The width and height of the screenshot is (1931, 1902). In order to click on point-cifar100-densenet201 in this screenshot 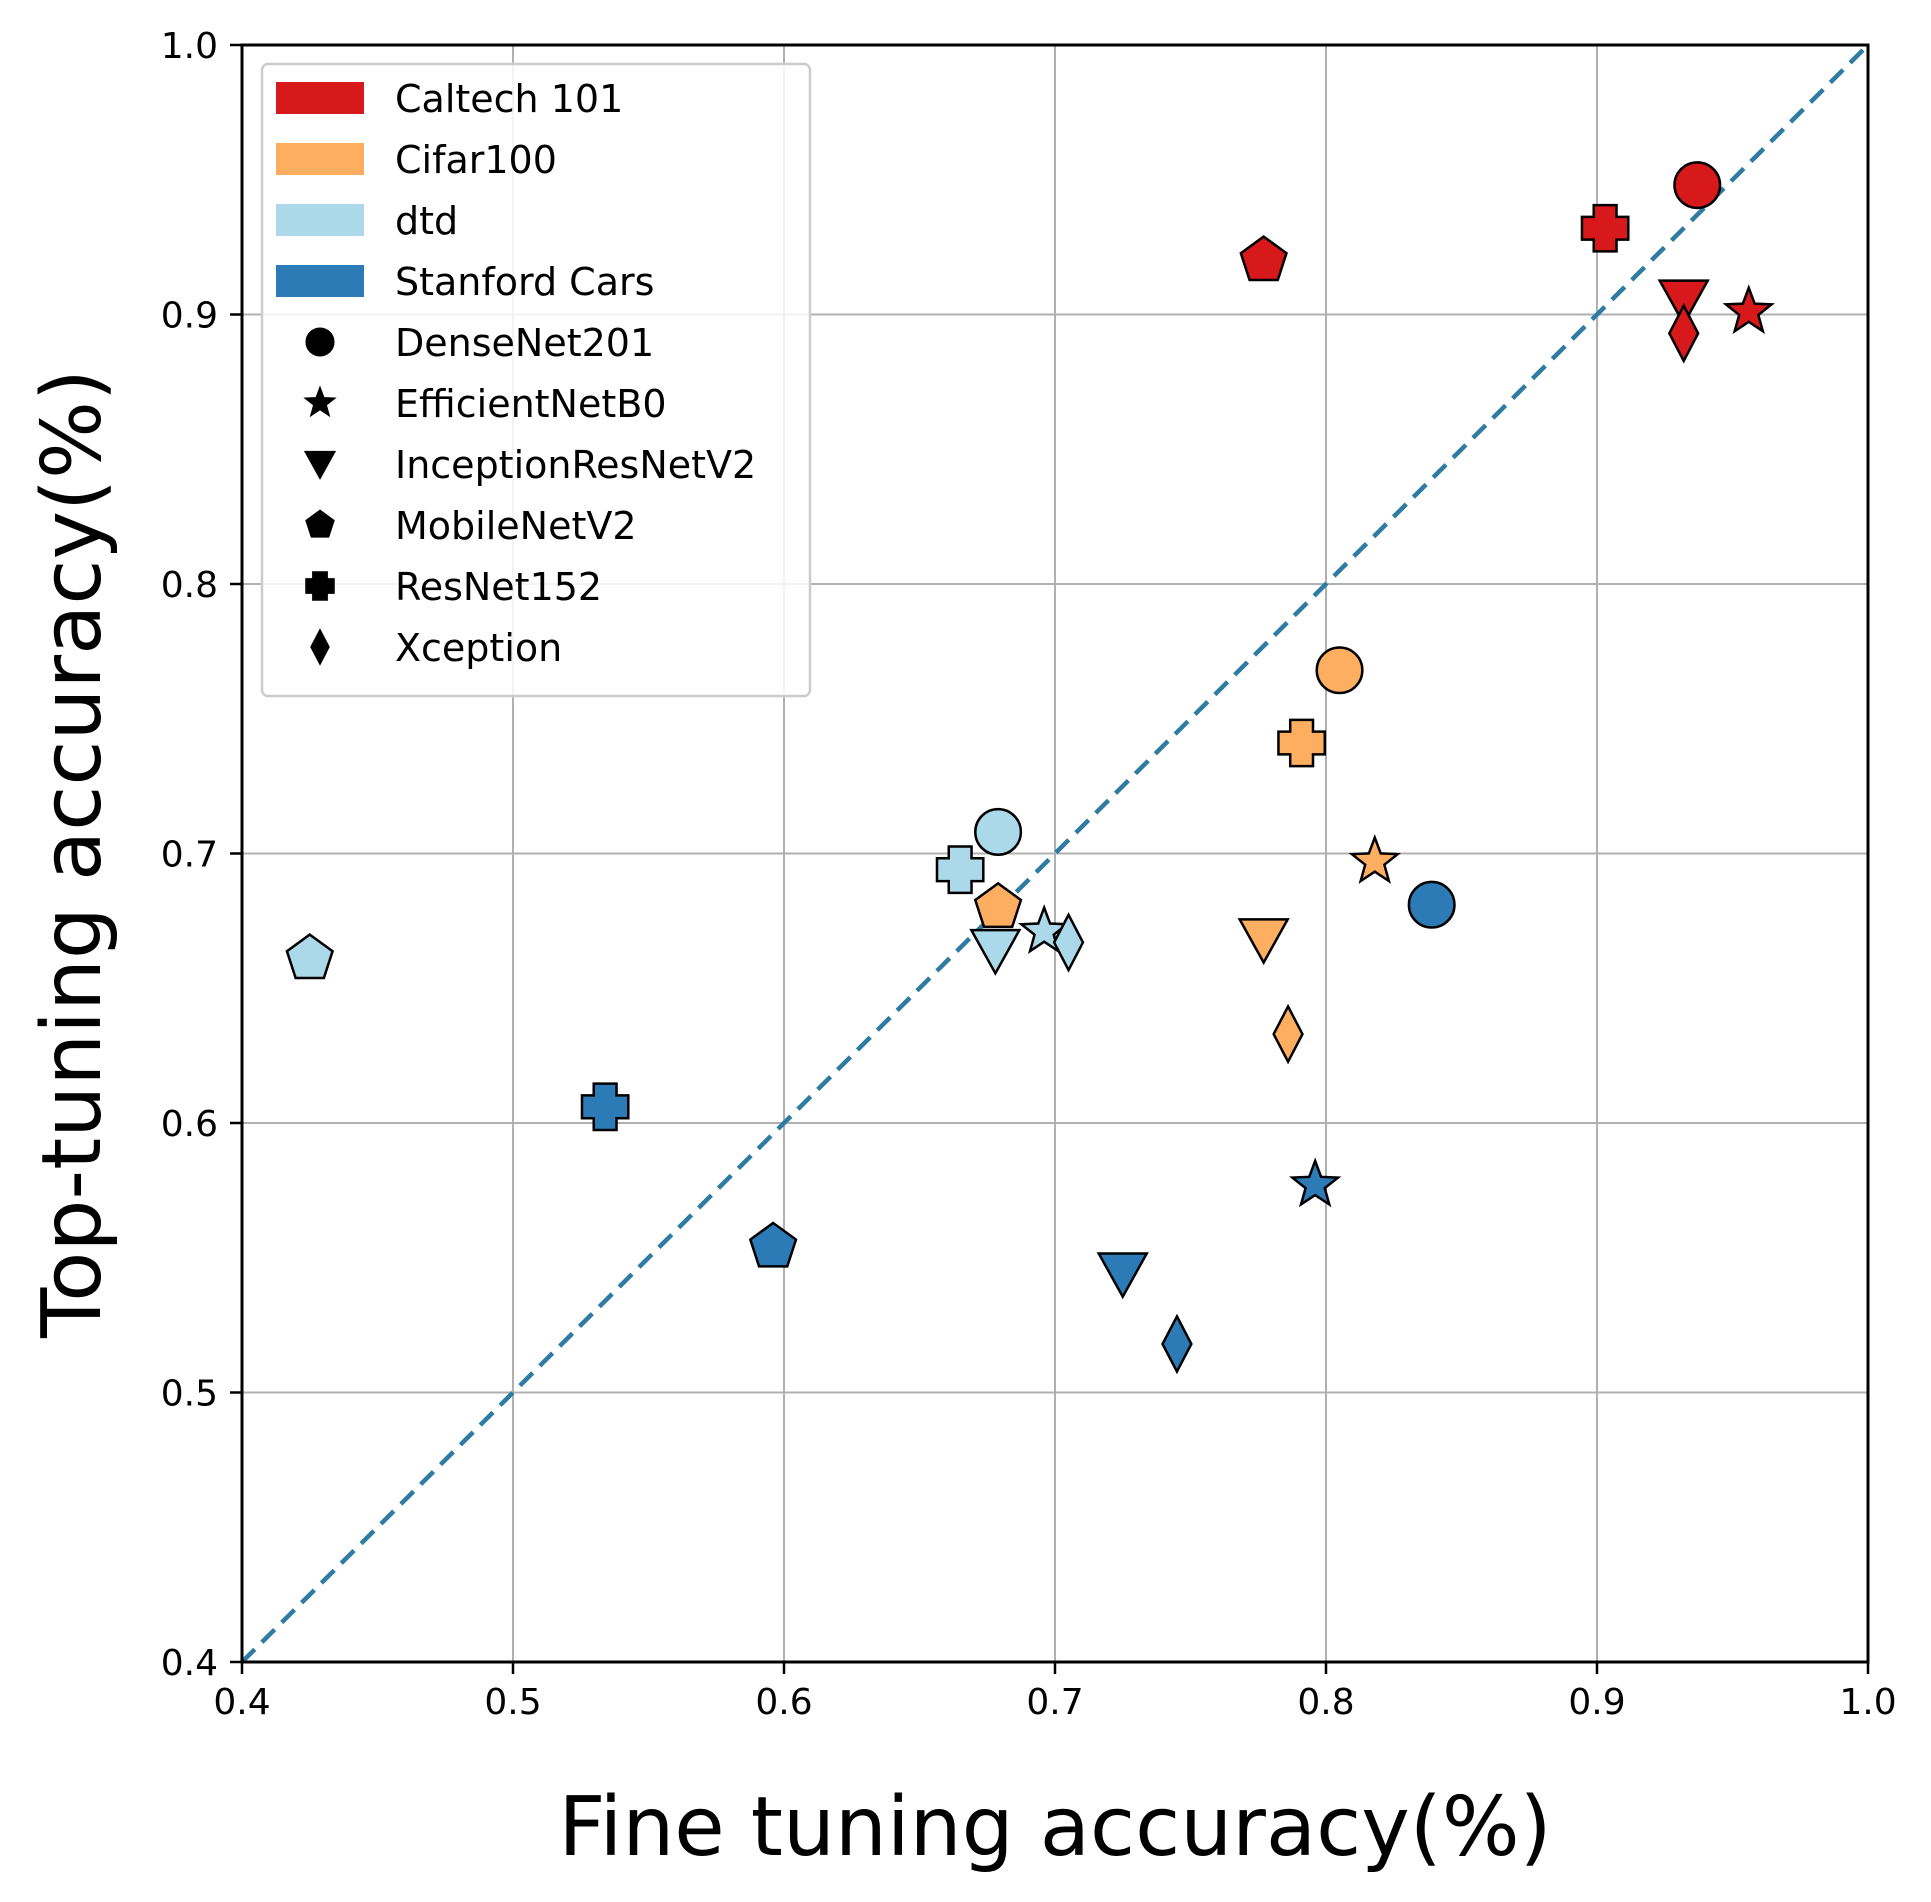, I will do `click(1339, 670)`.